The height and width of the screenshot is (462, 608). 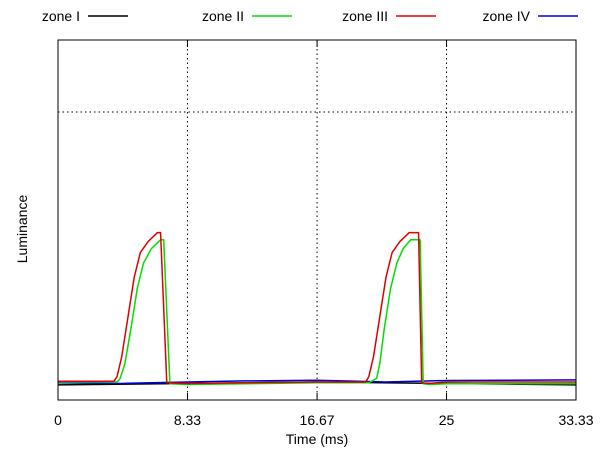 What do you see at coordinates (247, 16) in the screenshot?
I see `legend-entry-zone-ii: zone II` at bounding box center [247, 16].